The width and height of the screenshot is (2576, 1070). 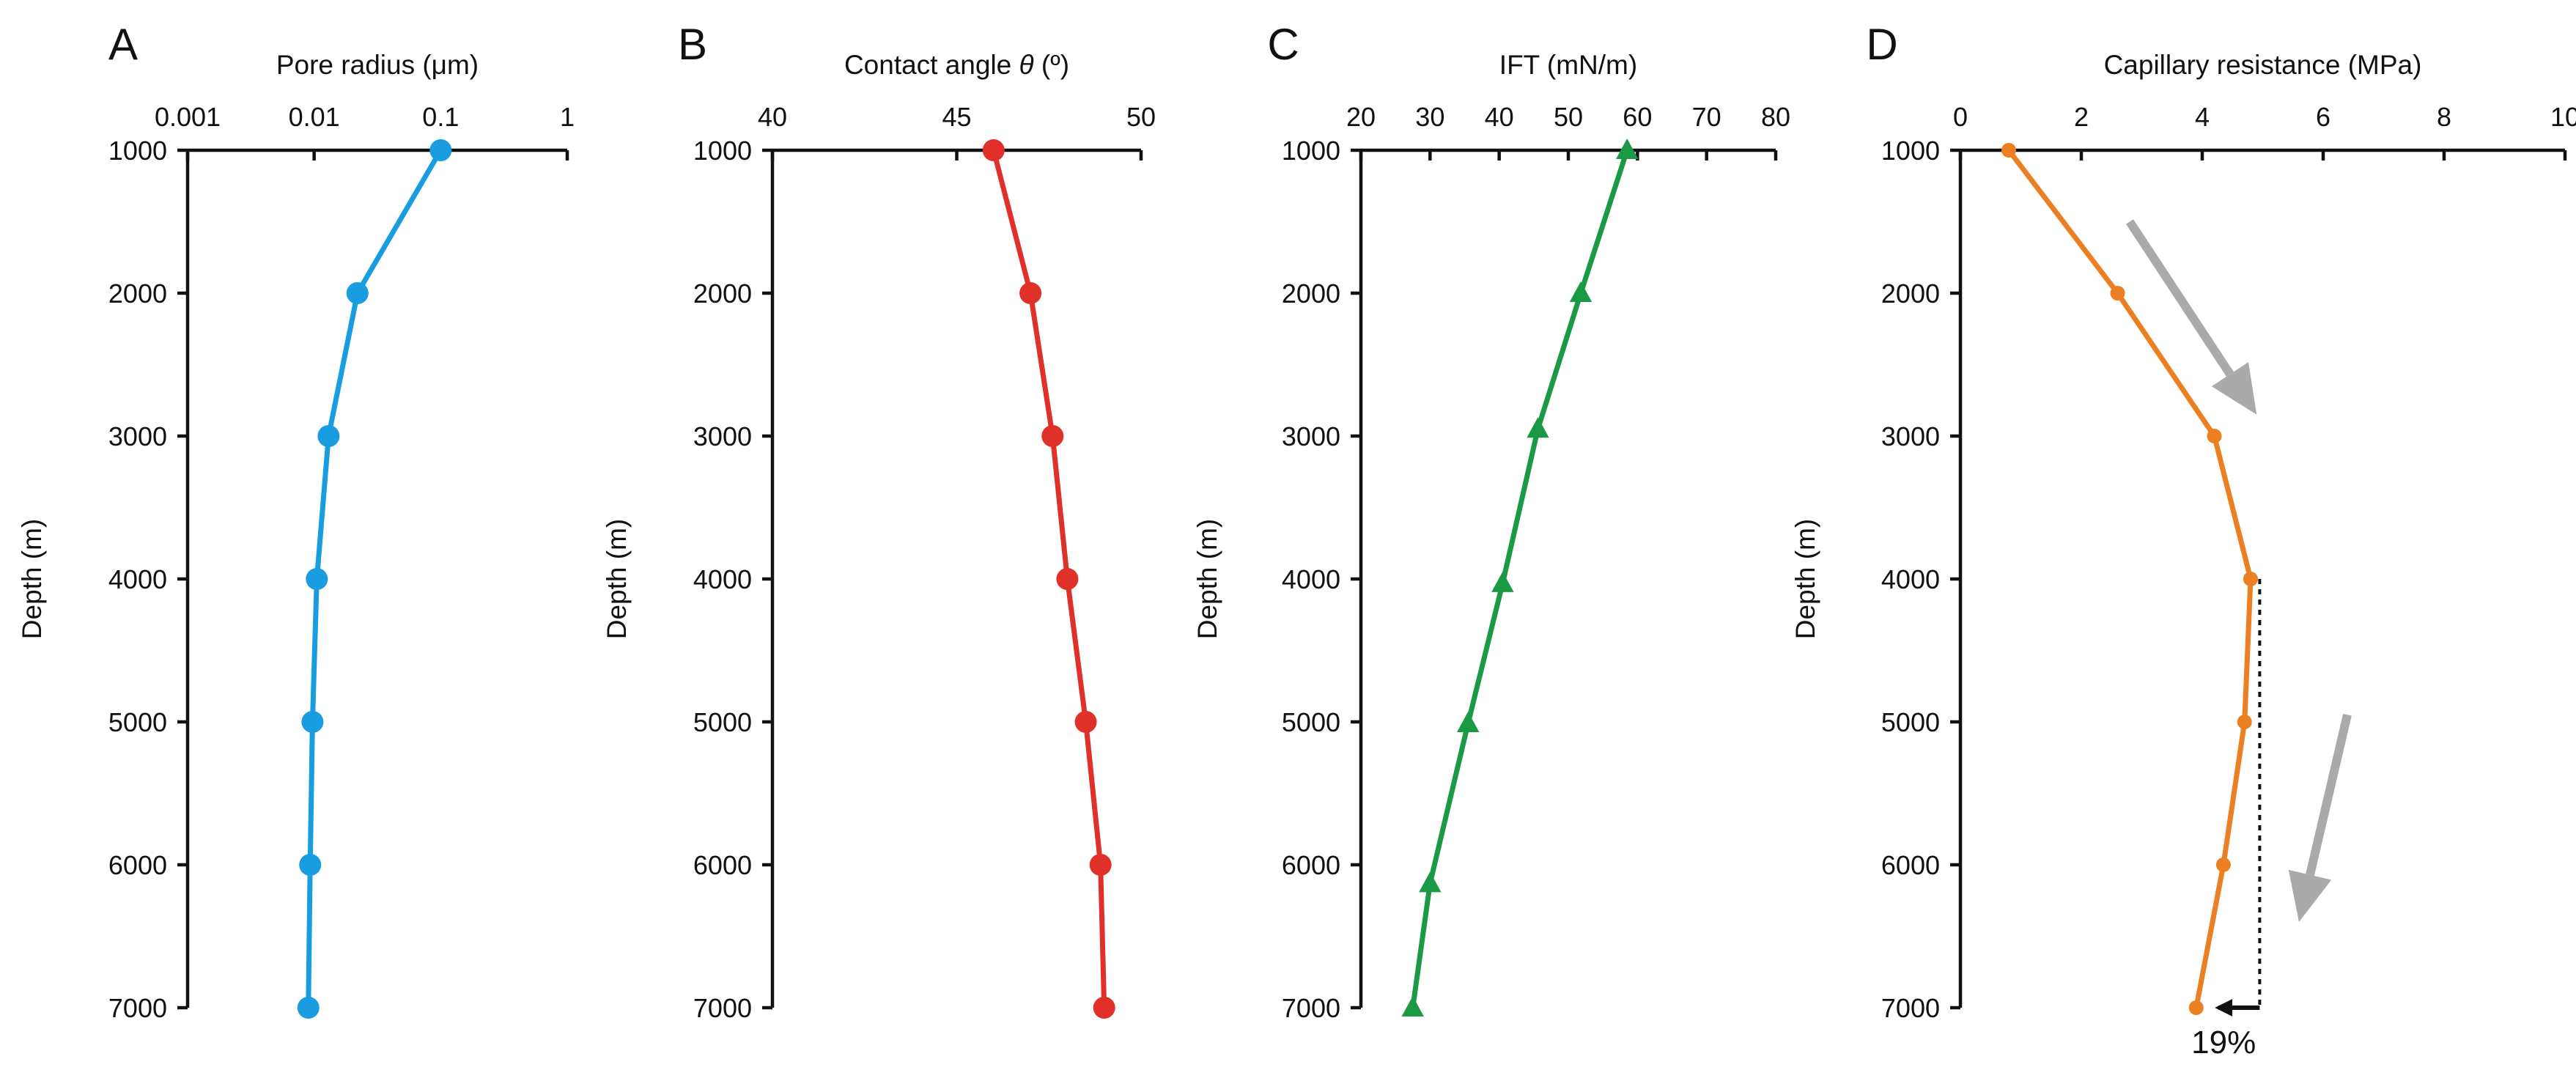 What do you see at coordinates (314, 117) in the screenshot?
I see `x-tick-label-0-01: 0.01` at bounding box center [314, 117].